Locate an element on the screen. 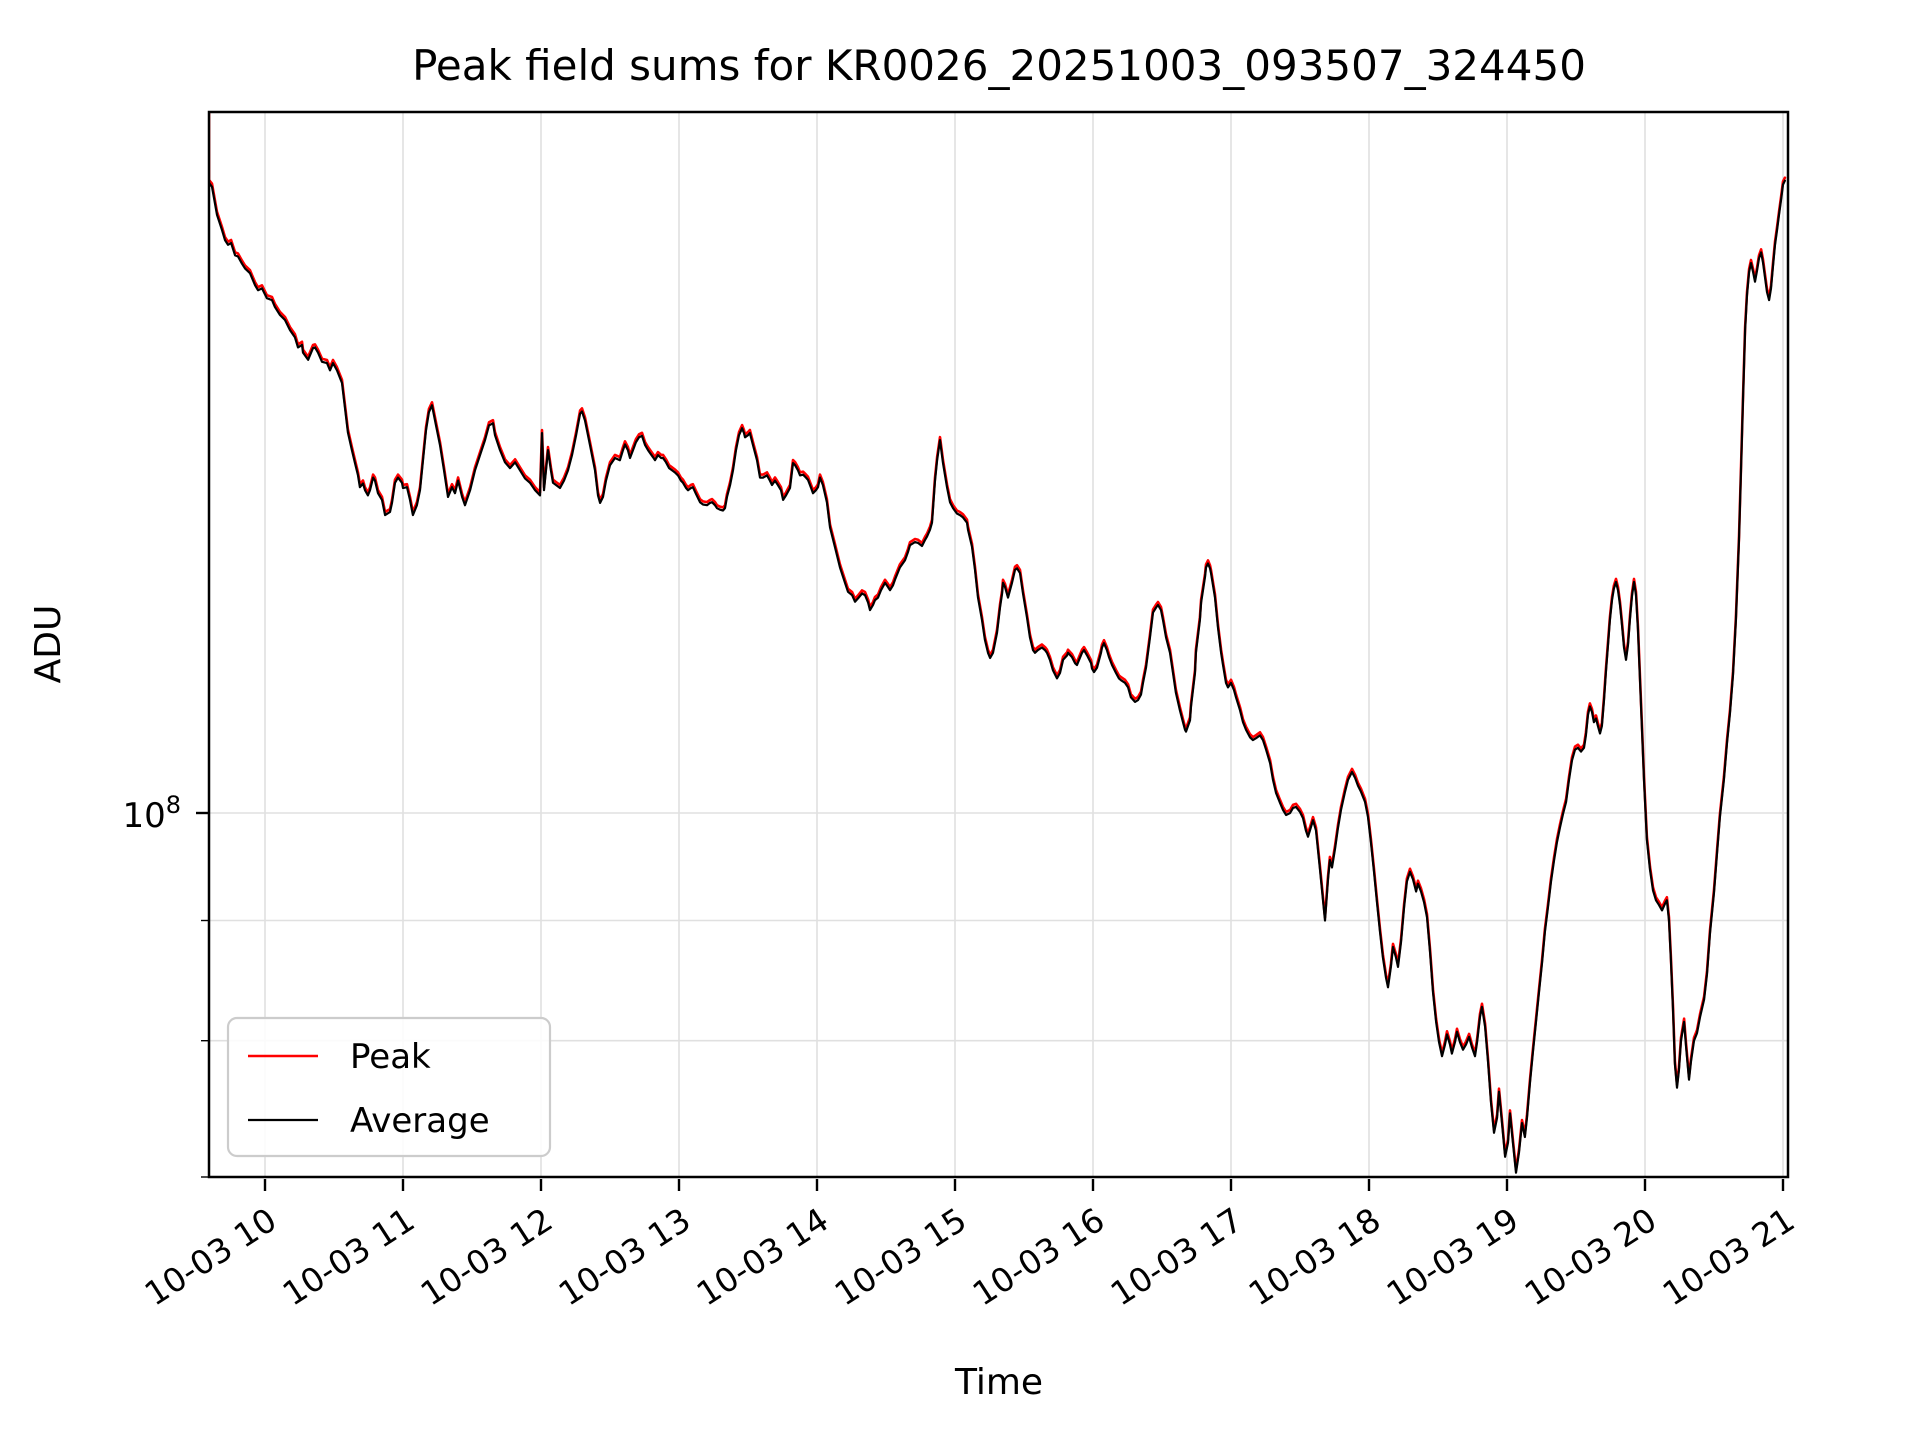  x-tick-label: 10-03 11 is located at coordinates (349, 1257).